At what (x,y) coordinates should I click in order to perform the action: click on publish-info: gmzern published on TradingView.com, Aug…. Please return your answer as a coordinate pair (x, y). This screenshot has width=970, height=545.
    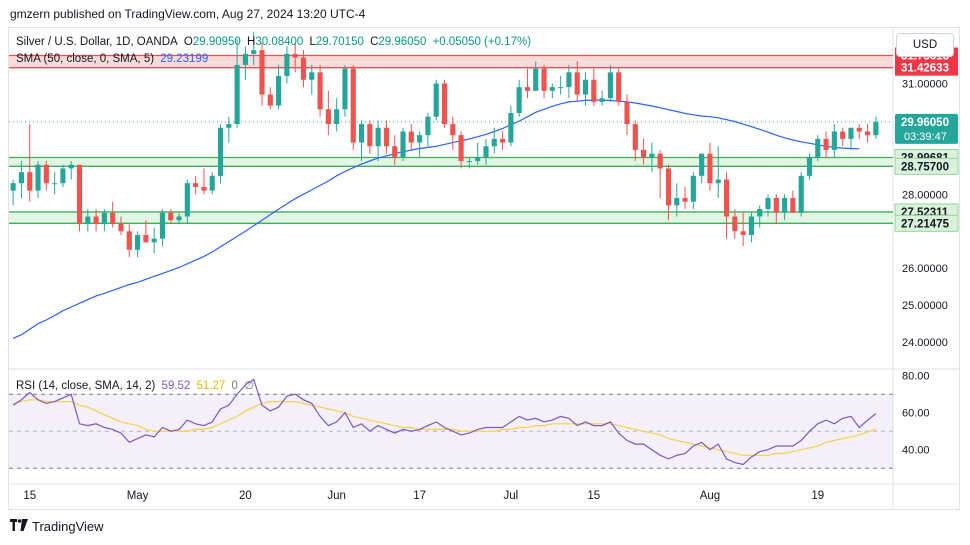
    Looking at the image, I should click on (188, 14).